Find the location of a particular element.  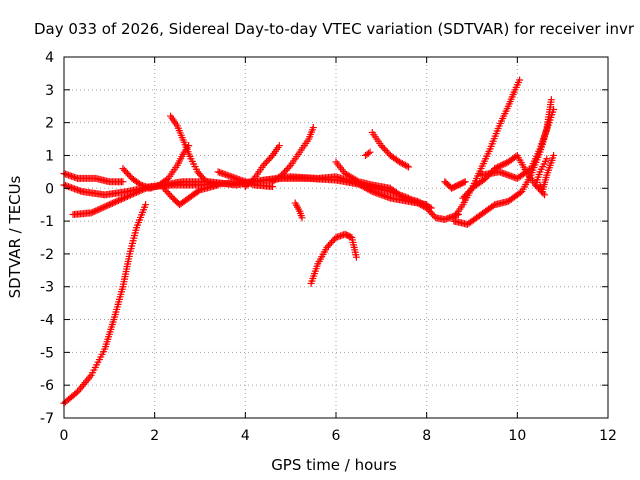

y-tick-label: -3 is located at coordinates (47, 288).